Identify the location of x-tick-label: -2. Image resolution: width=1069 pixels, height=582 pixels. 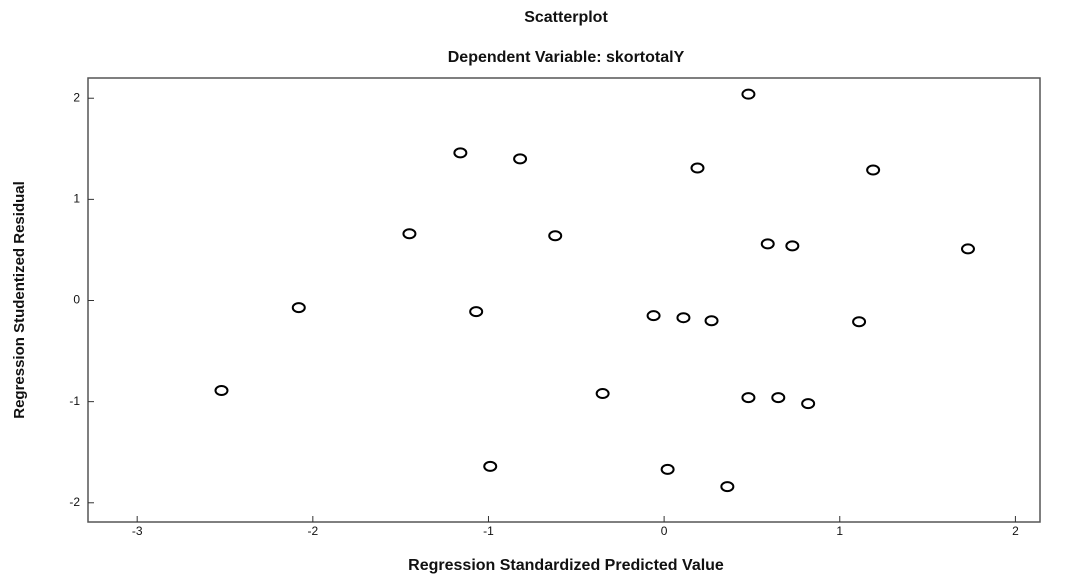
(312, 531).